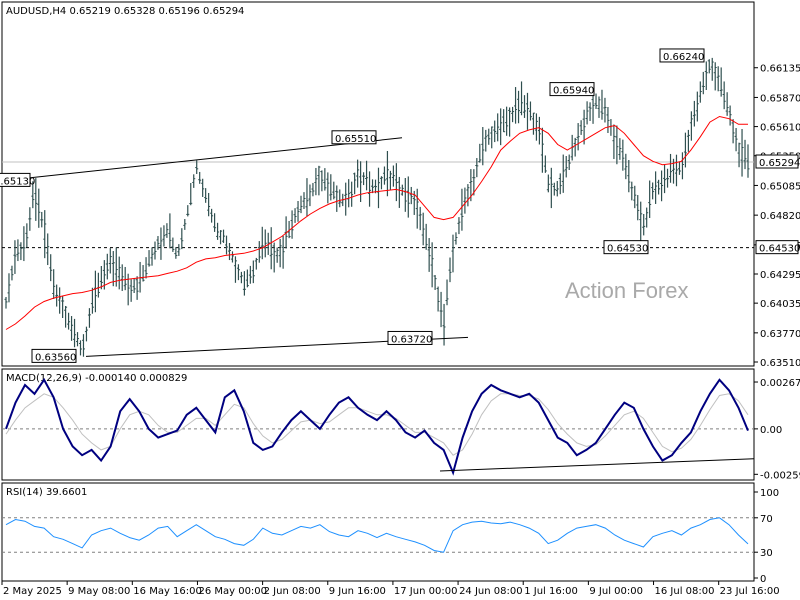  I want to click on support-price-label-box, so click(777, 247).